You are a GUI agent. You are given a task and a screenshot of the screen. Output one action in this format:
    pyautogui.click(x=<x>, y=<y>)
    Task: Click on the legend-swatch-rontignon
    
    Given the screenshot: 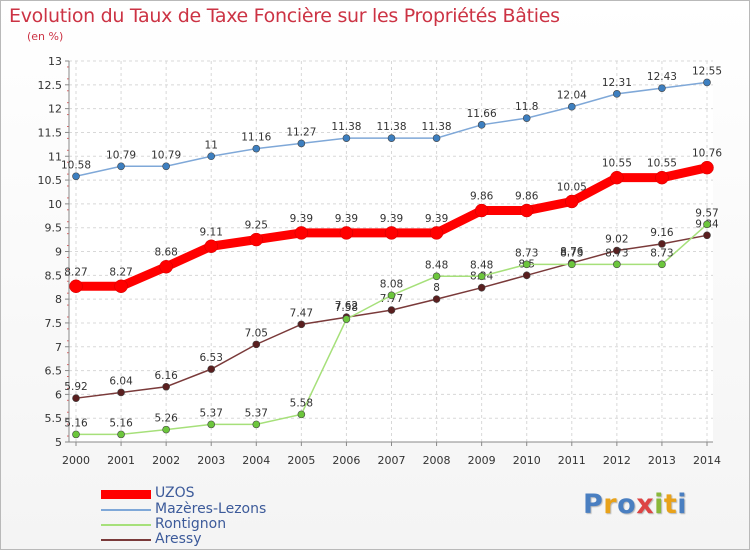 What is the action you would take?
    pyautogui.click(x=126, y=525)
    